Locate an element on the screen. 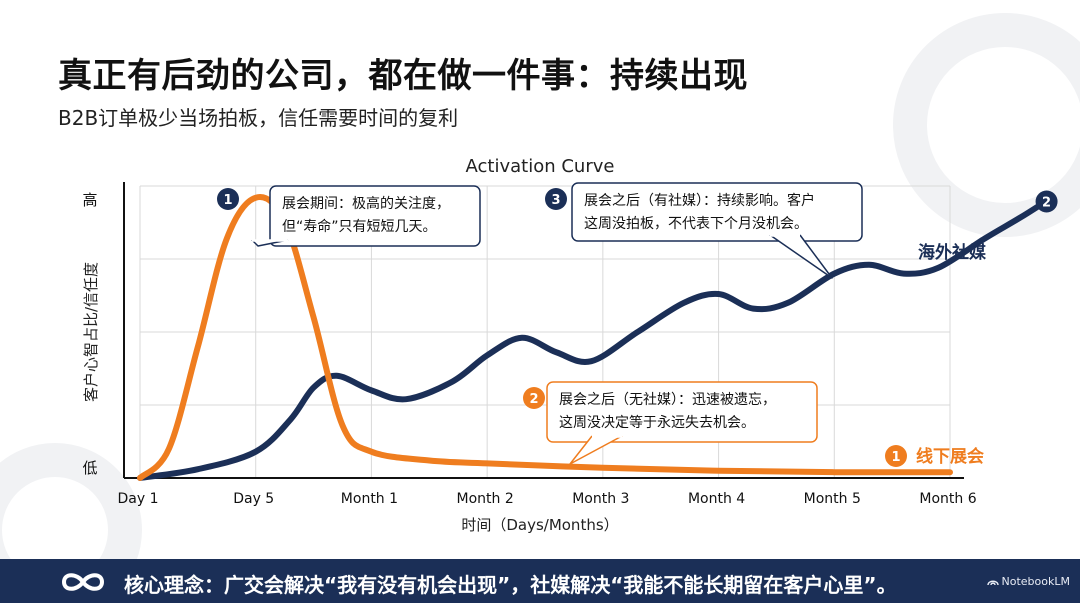 This screenshot has width=1080, height=603. y-axis-label: 客户心智占比/信任度 is located at coordinates (91, 332).